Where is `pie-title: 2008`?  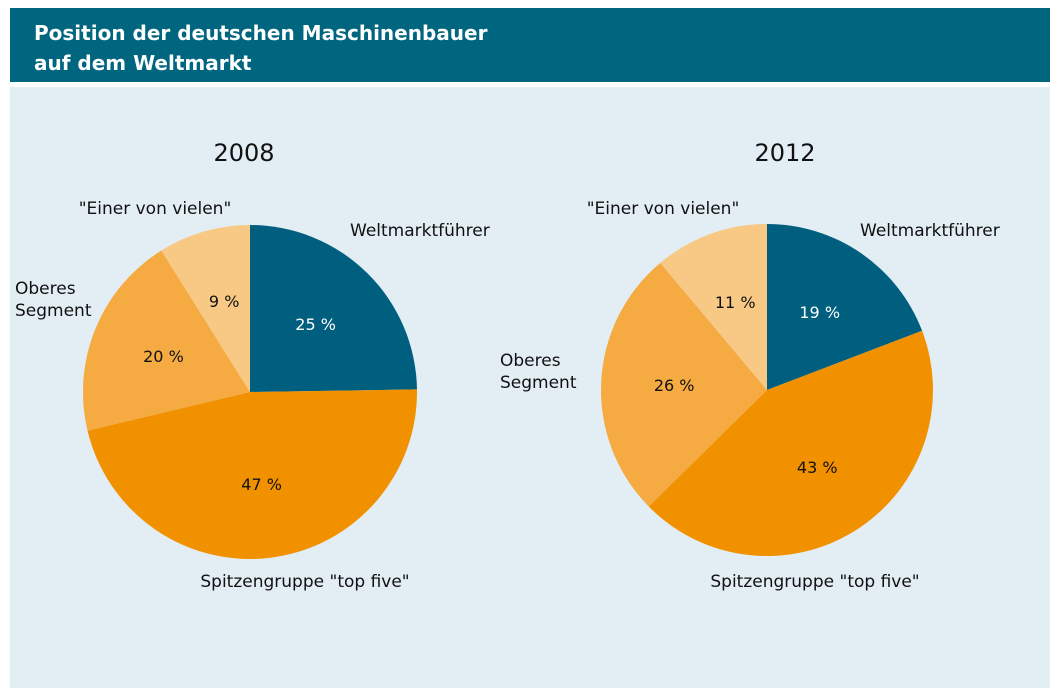 pie-title: 2008 is located at coordinates (244, 153).